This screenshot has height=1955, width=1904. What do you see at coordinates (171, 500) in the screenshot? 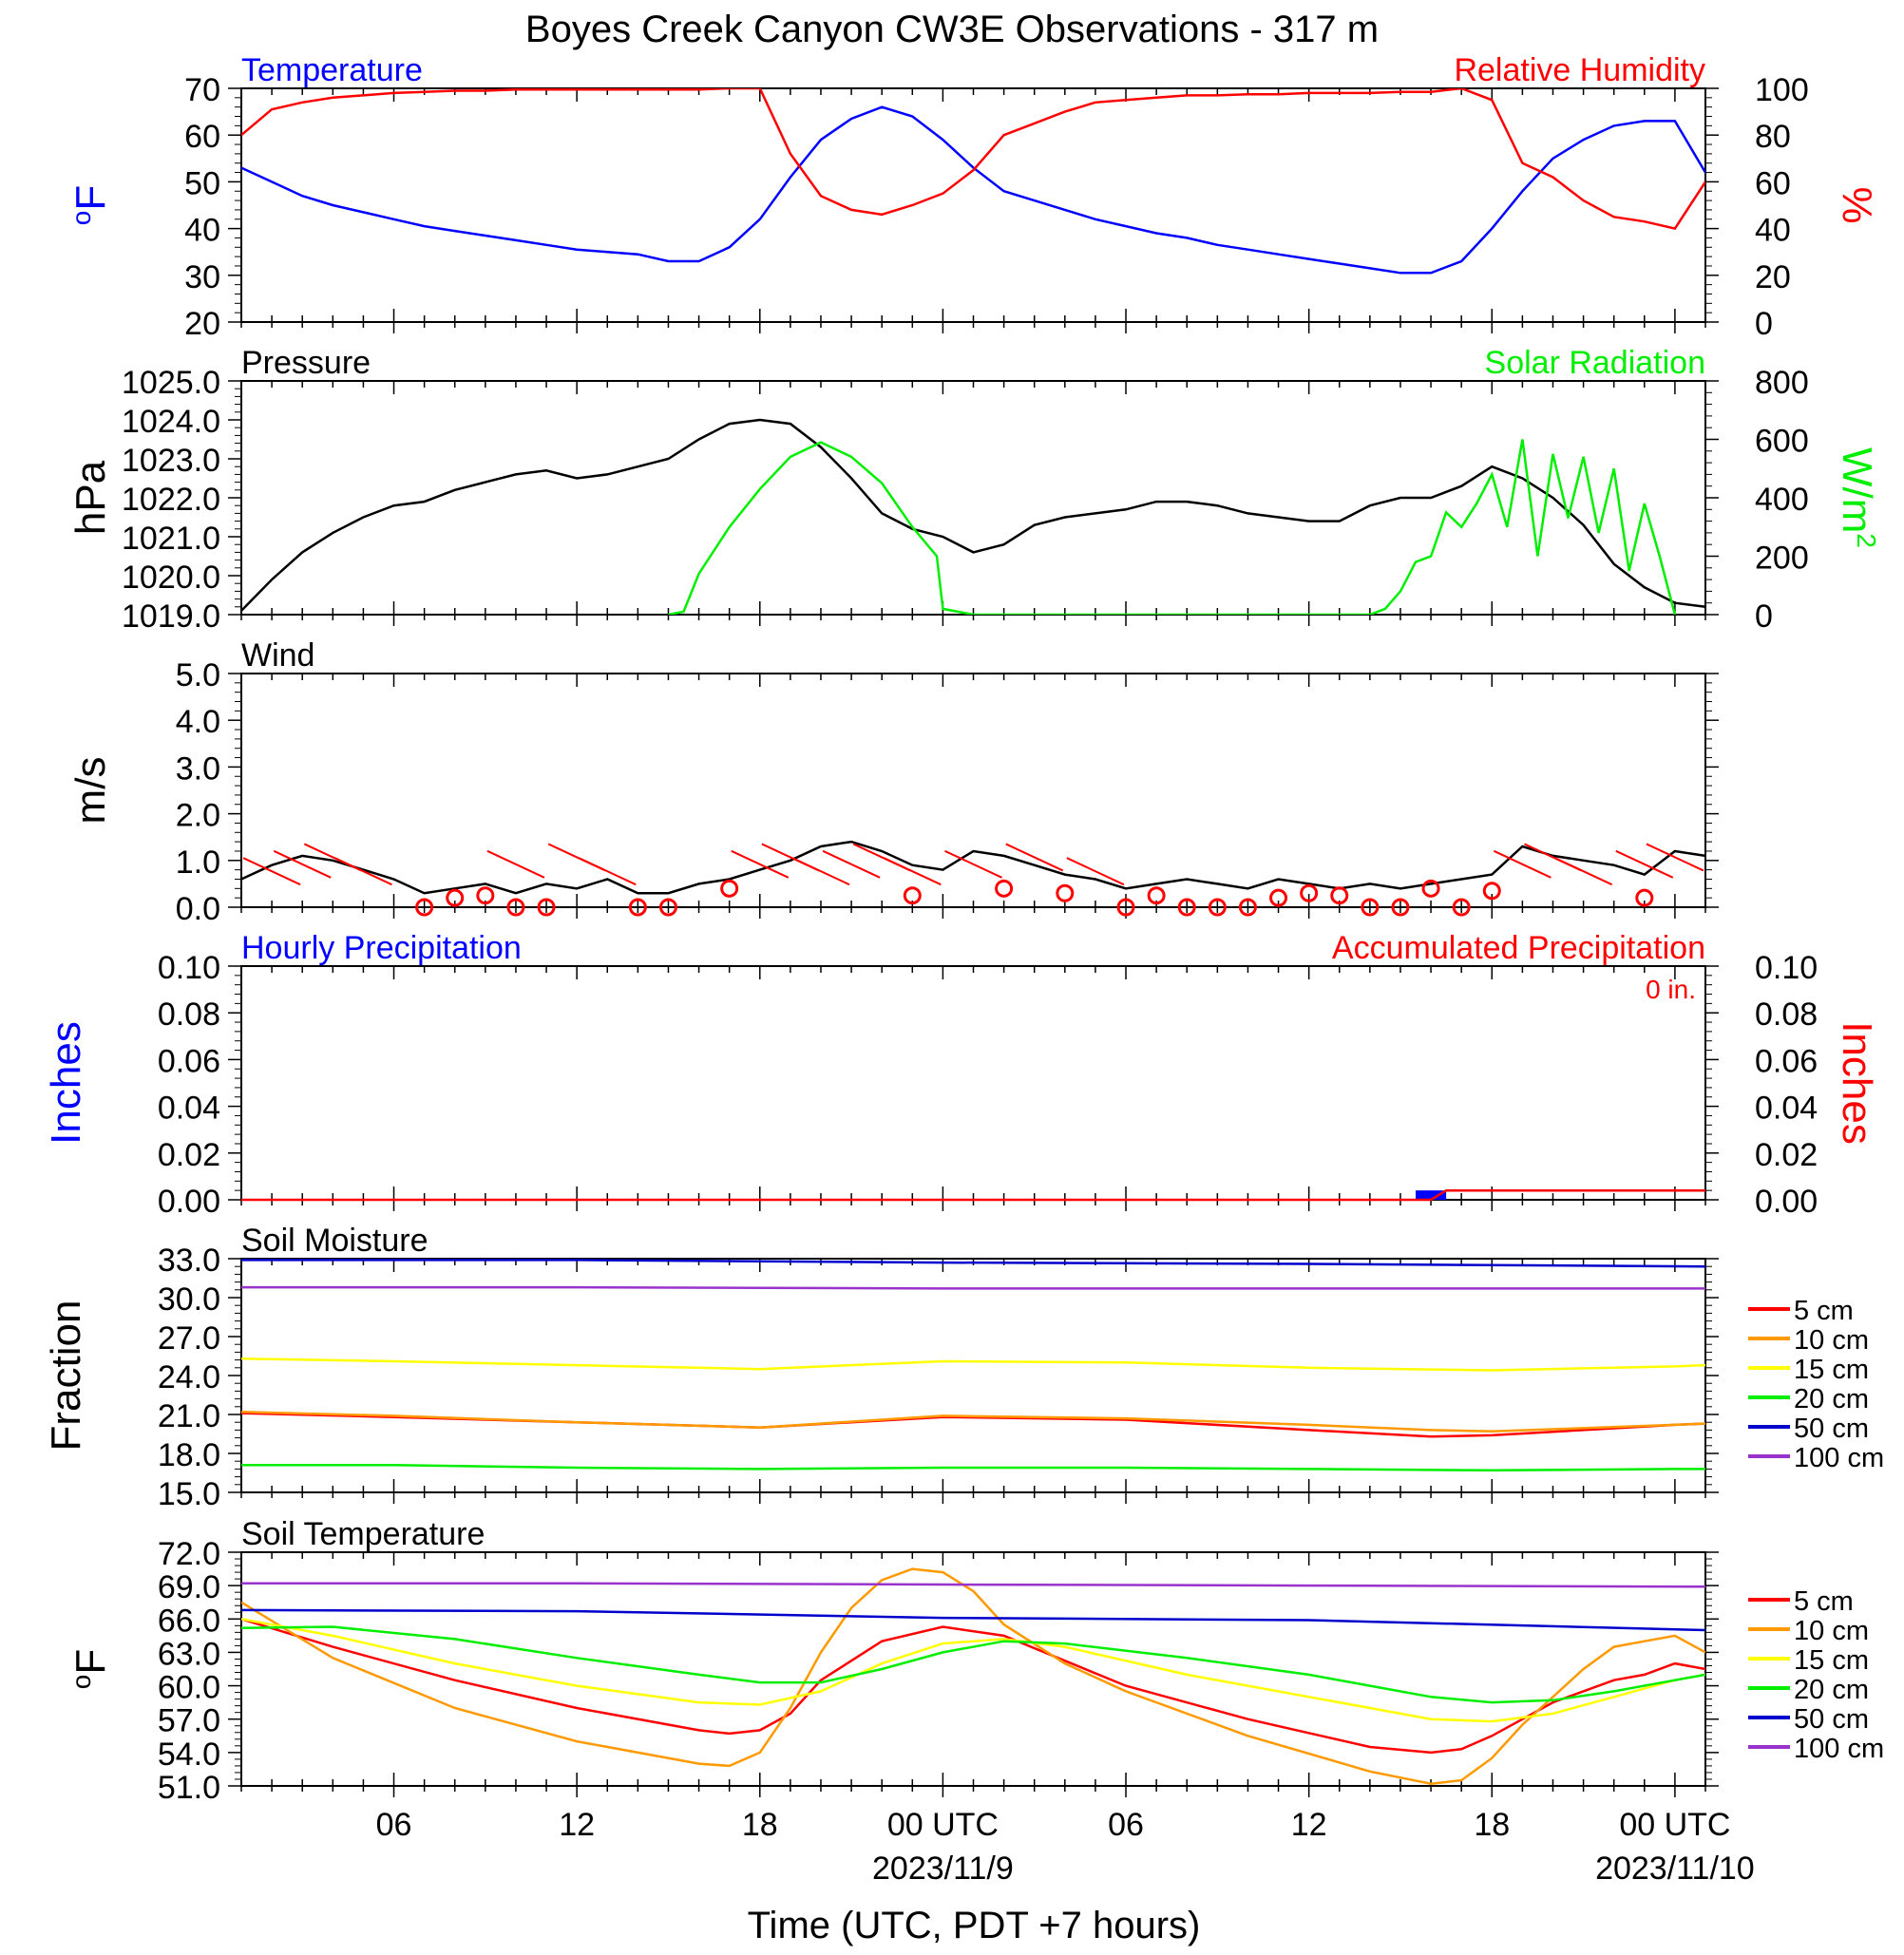
I see `y-tick-label: 1022.0` at bounding box center [171, 500].